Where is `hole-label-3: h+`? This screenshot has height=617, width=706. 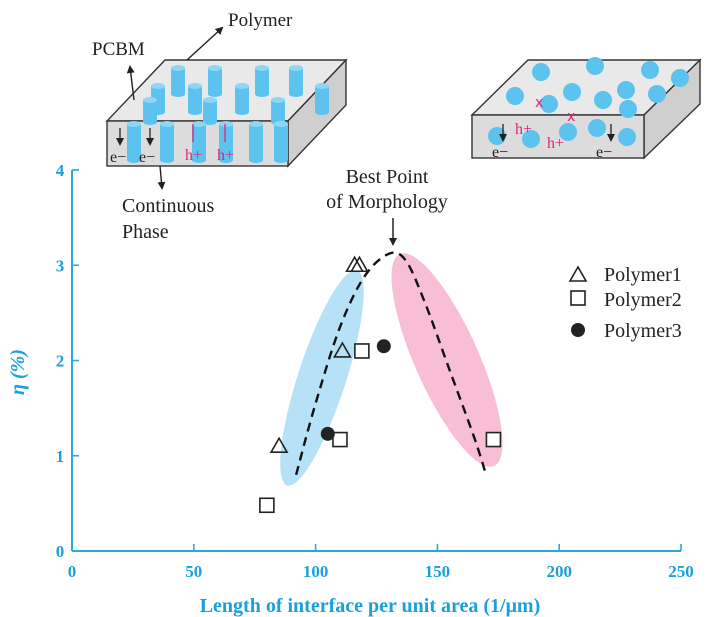
hole-label-3: h+ is located at coordinates (523, 129).